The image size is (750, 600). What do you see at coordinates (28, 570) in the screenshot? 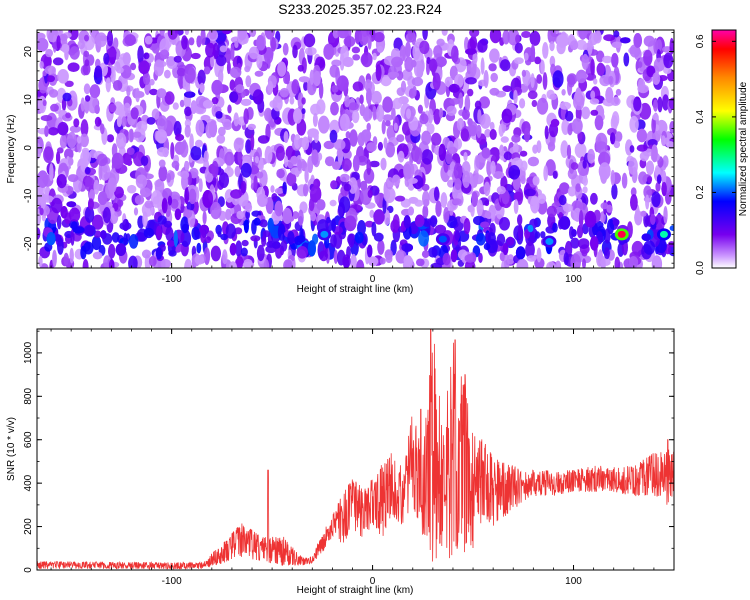
I see `y-tick-label: 0` at bounding box center [28, 570].